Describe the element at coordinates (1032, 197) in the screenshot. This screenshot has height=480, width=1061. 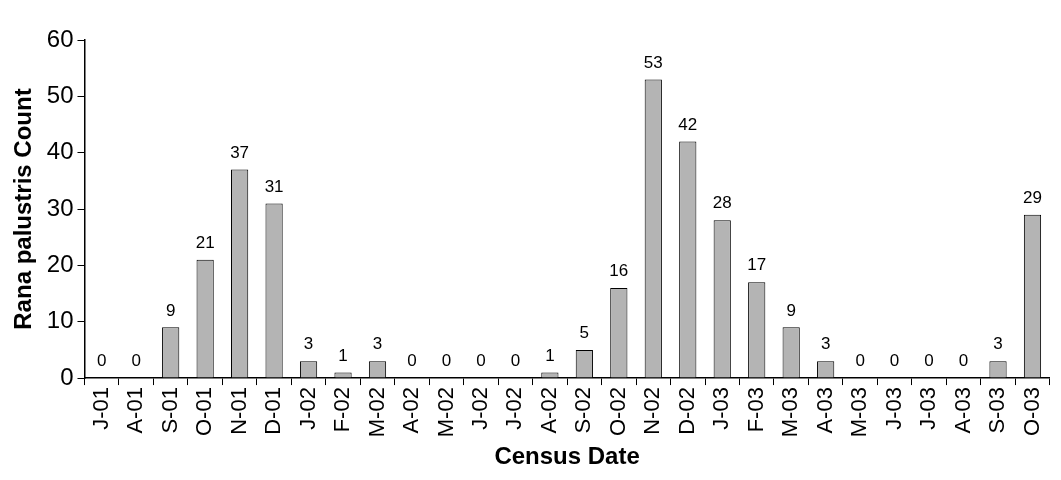
I see `data-label: 29` at that location.